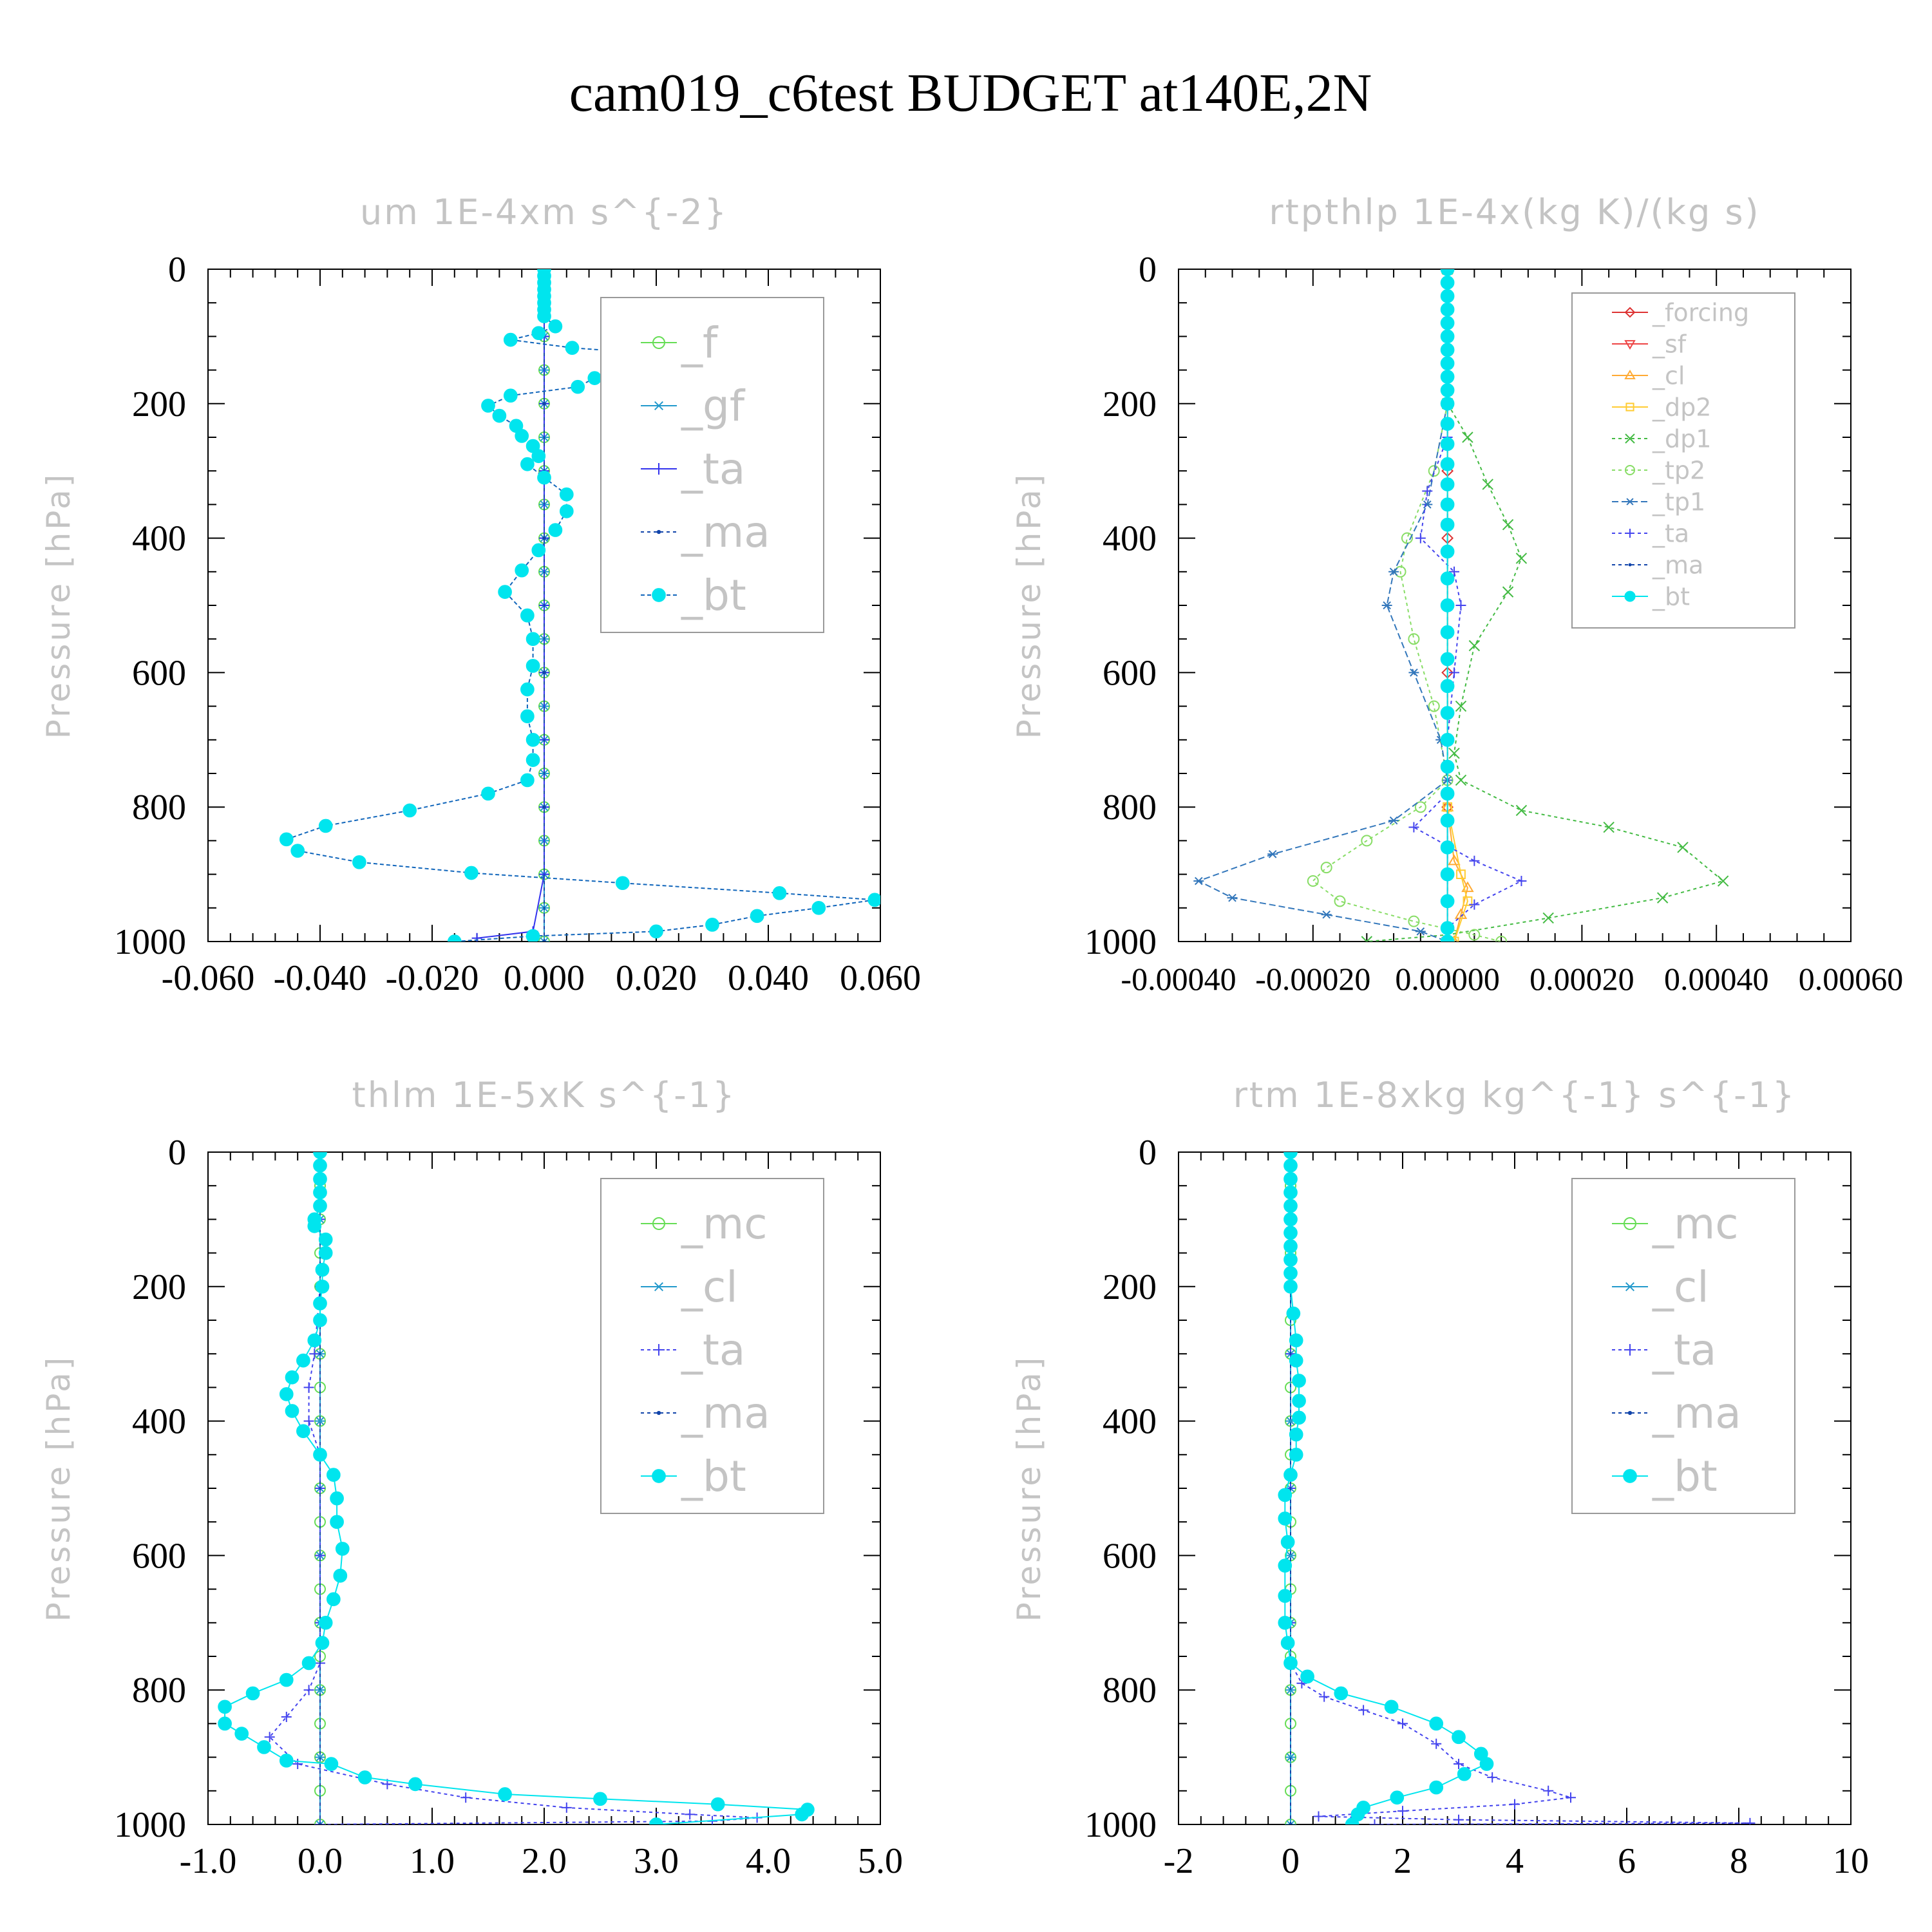 This screenshot has width=1932, height=1932. What do you see at coordinates (1717, 979) in the screenshot?
I see `x-tick-label: 0.00040` at bounding box center [1717, 979].